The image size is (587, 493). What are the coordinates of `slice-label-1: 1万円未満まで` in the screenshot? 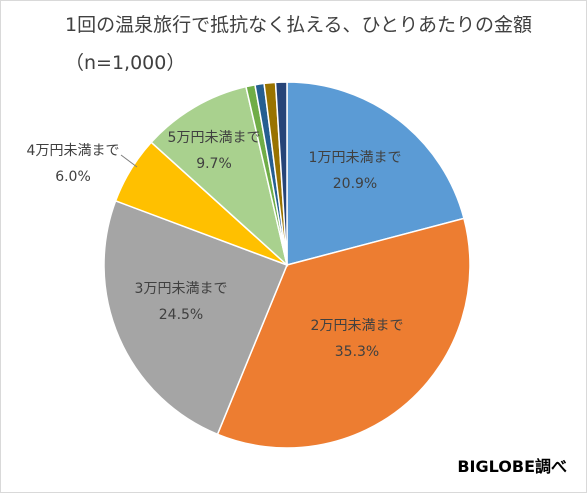 It's located at (355, 158).